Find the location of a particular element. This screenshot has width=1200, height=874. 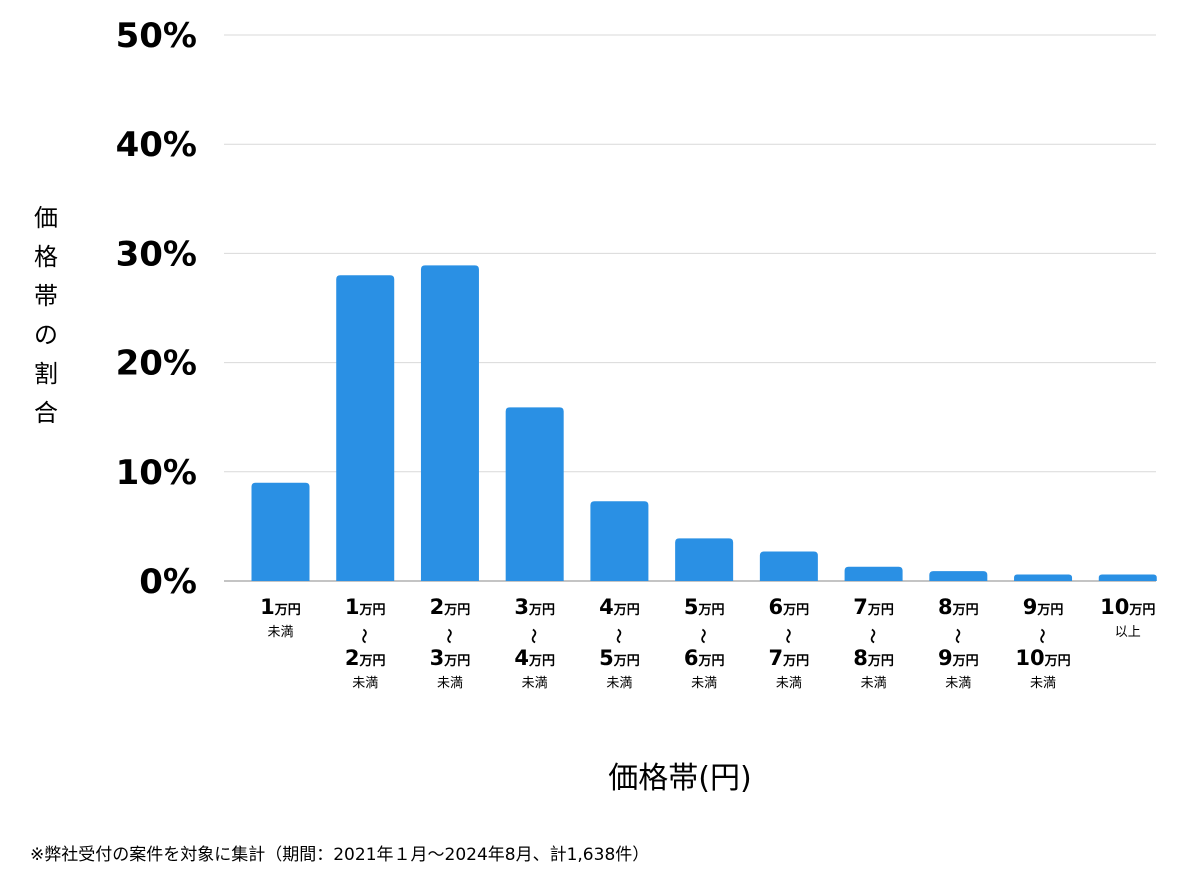

y-tick-label: 10% is located at coordinates (156, 473).